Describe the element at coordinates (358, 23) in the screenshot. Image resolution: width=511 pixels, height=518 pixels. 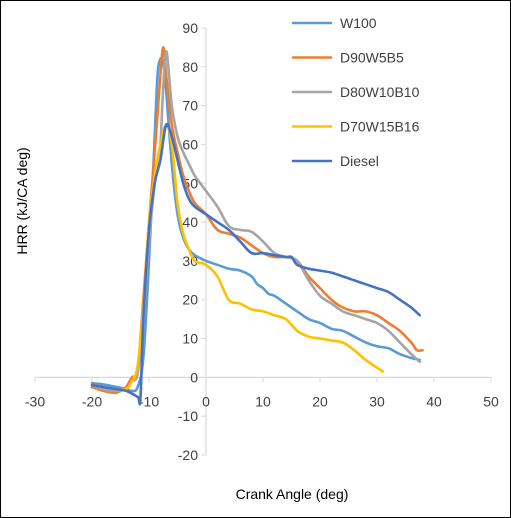
I see `legend-label-w100: W100` at that location.